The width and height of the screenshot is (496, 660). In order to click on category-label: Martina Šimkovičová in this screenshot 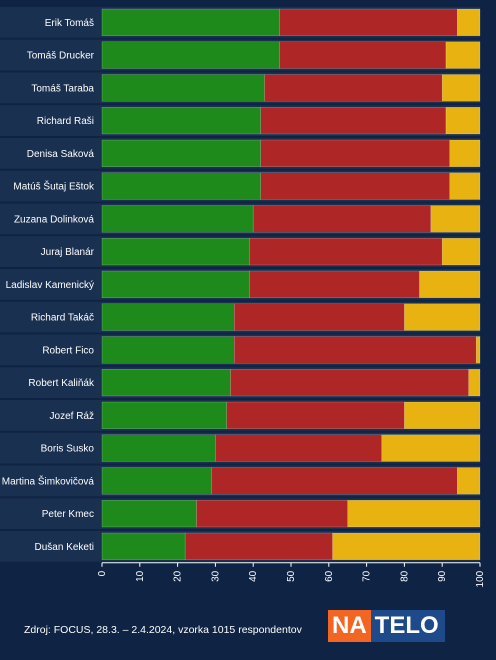, I will do `click(48, 480)`.